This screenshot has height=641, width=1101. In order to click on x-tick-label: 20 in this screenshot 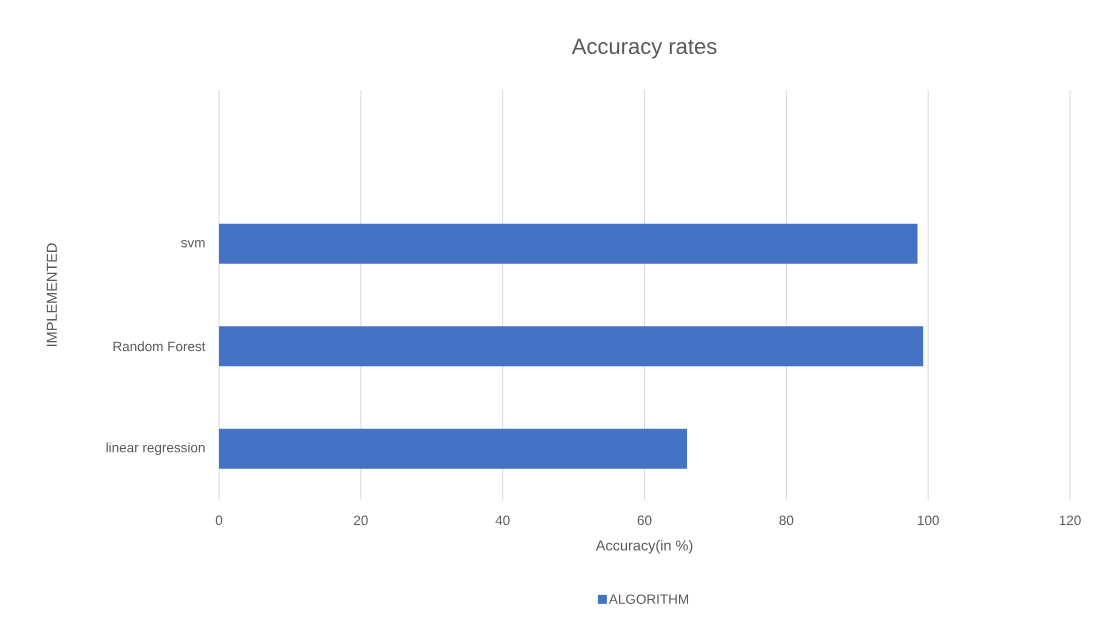, I will do `click(361, 520)`.